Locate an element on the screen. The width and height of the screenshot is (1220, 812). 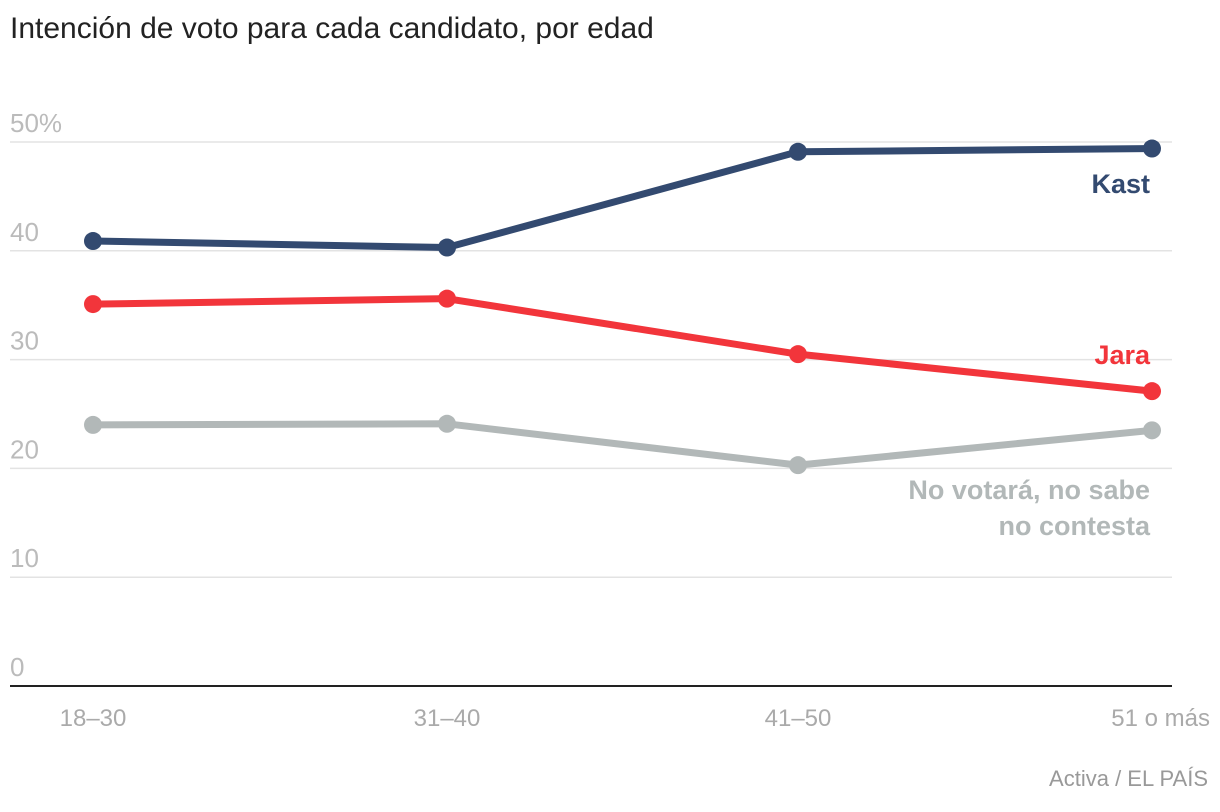
y-tick-label: 20 is located at coordinates (24, 449).